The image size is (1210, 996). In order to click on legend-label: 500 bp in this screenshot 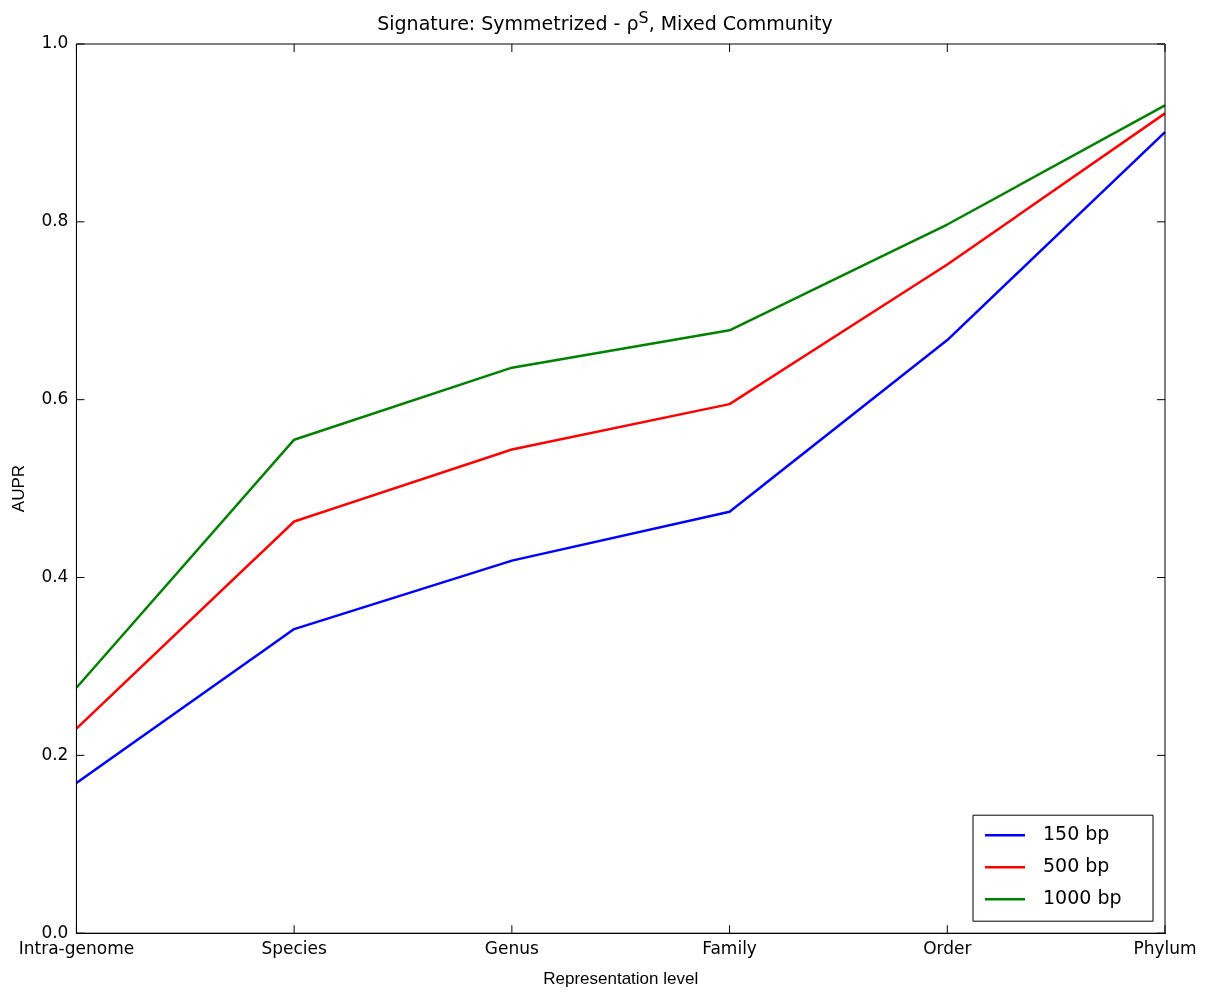, I will do `click(1076, 865)`.